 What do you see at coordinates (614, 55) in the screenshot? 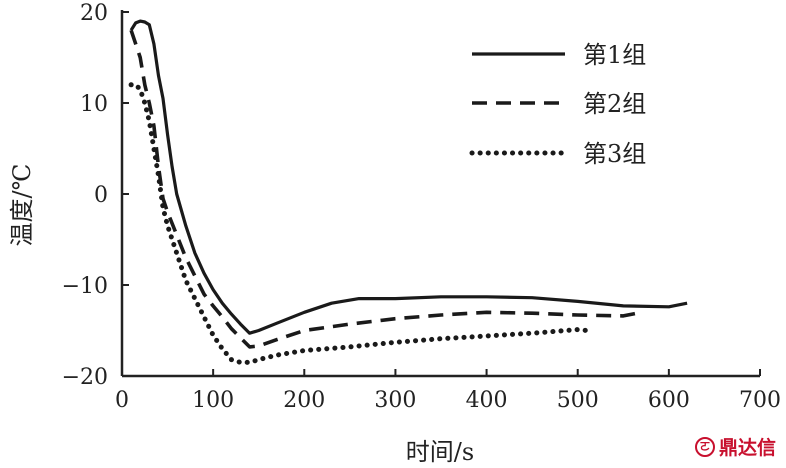
I see `legend-label-1: 第1组` at bounding box center [614, 55].